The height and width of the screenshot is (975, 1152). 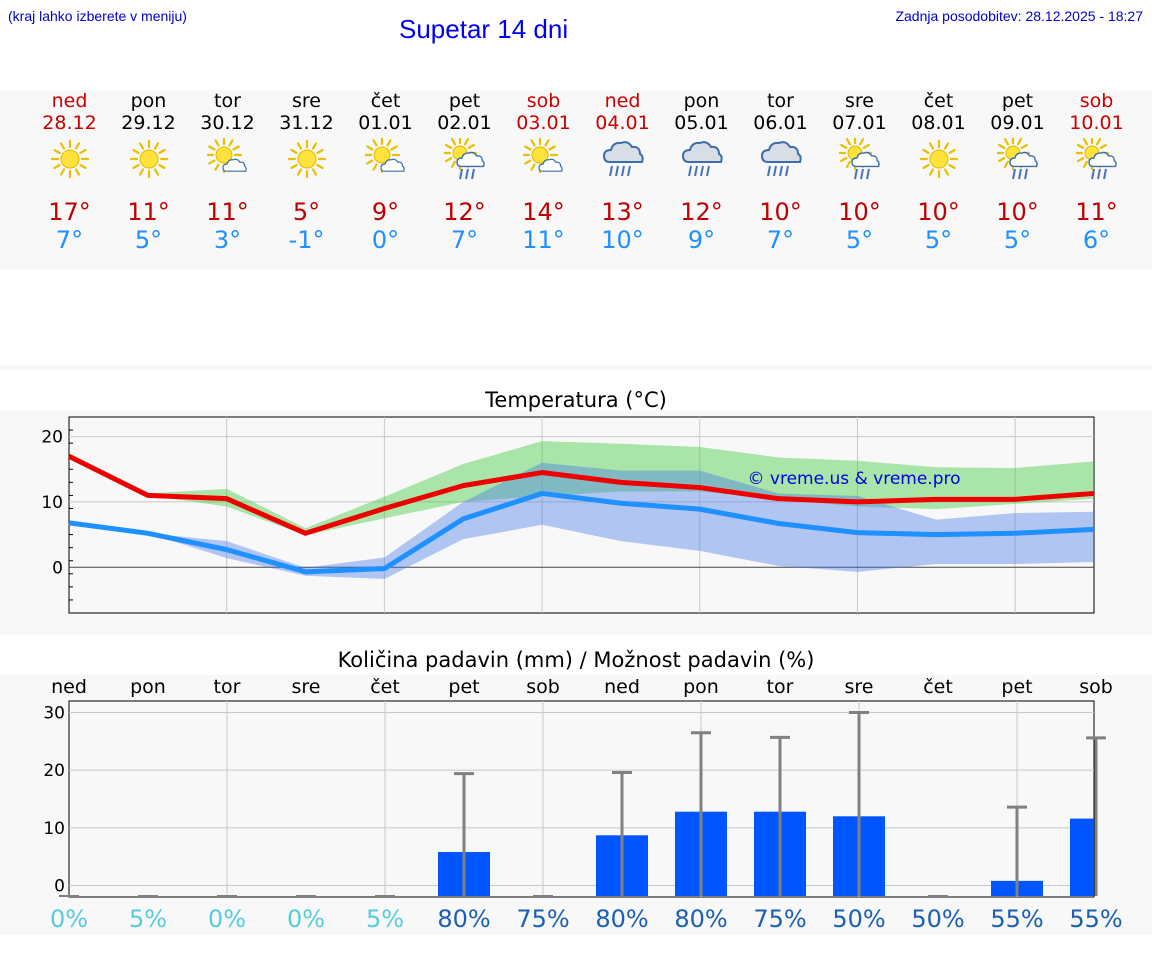 I want to click on day-date: 06.01, so click(x=780, y=123).